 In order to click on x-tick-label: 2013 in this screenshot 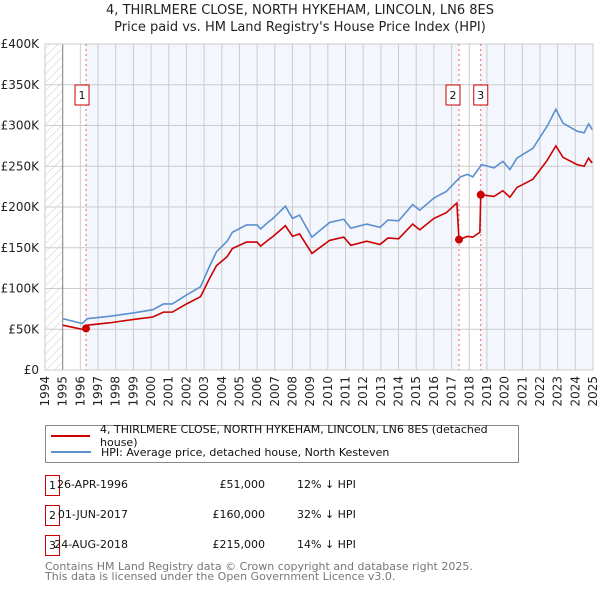, I will do `click(381, 391)`.